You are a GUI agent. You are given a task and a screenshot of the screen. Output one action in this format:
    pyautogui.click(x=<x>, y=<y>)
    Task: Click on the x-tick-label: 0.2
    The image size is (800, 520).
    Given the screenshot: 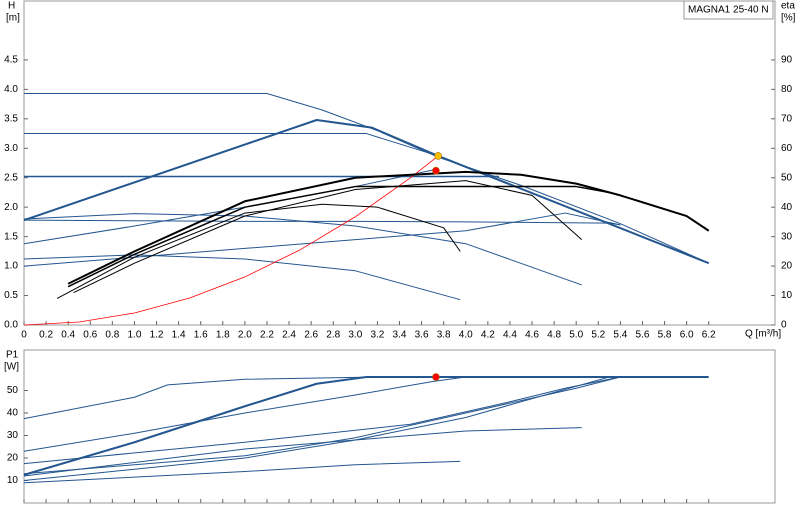 What is the action you would take?
    pyautogui.click(x=46, y=335)
    